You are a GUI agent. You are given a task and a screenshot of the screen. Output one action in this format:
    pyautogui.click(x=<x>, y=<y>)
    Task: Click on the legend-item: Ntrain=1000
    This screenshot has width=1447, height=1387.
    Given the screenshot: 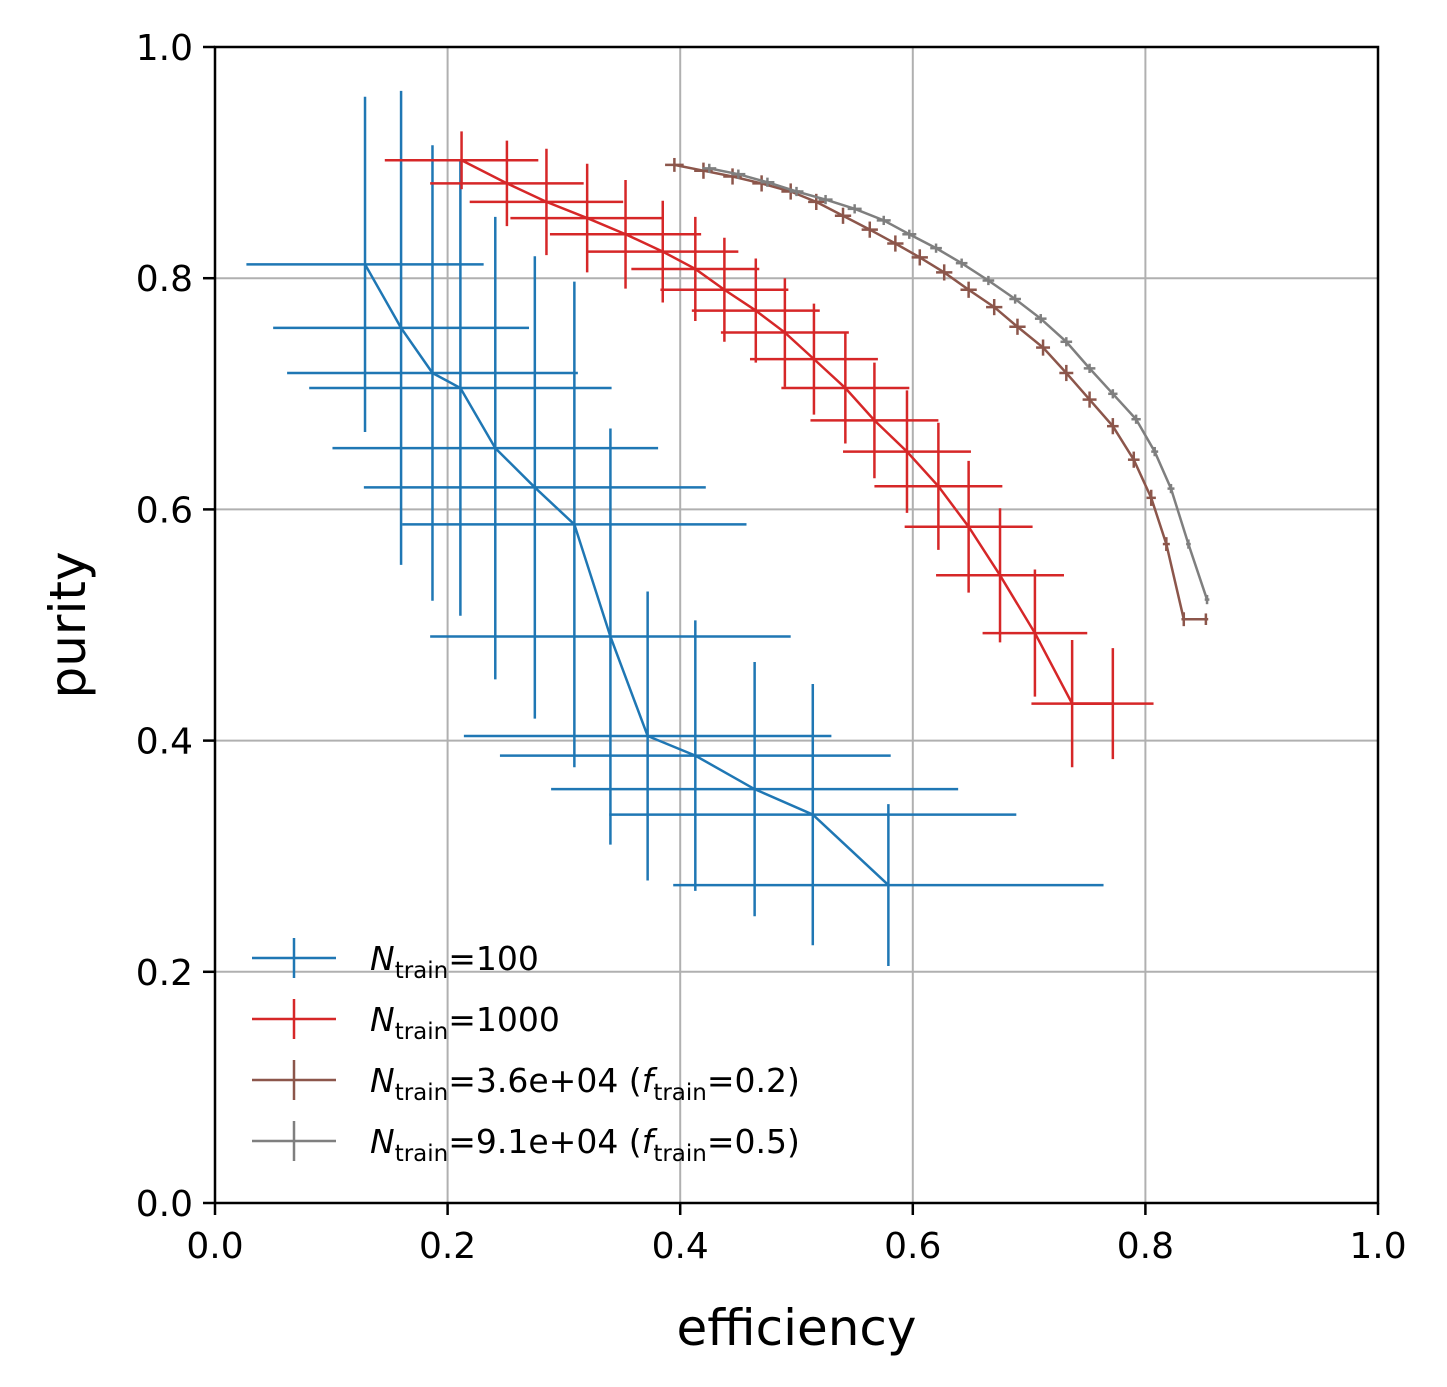 What is the action you would take?
    pyautogui.click(x=406, y=1022)
    